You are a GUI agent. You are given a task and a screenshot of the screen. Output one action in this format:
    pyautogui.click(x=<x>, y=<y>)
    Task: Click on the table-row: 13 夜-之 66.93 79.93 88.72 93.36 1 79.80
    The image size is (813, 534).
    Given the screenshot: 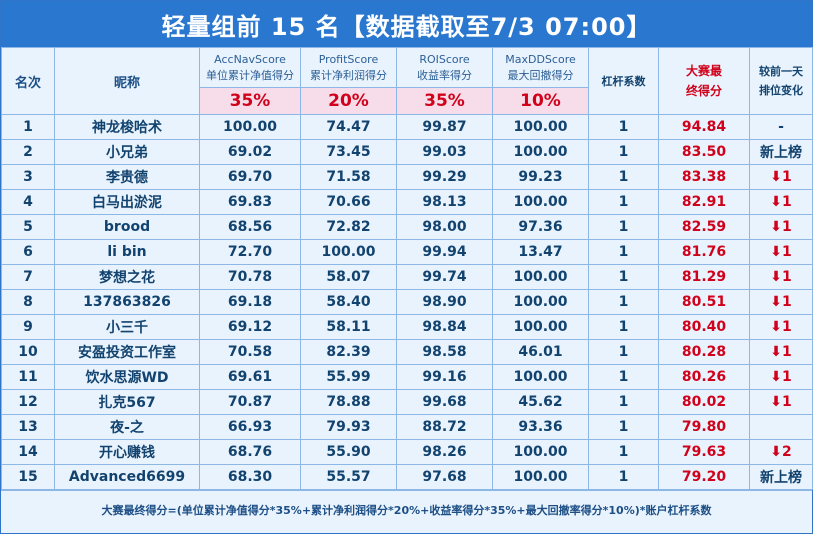 What is the action you would take?
    pyautogui.click(x=407, y=427)
    